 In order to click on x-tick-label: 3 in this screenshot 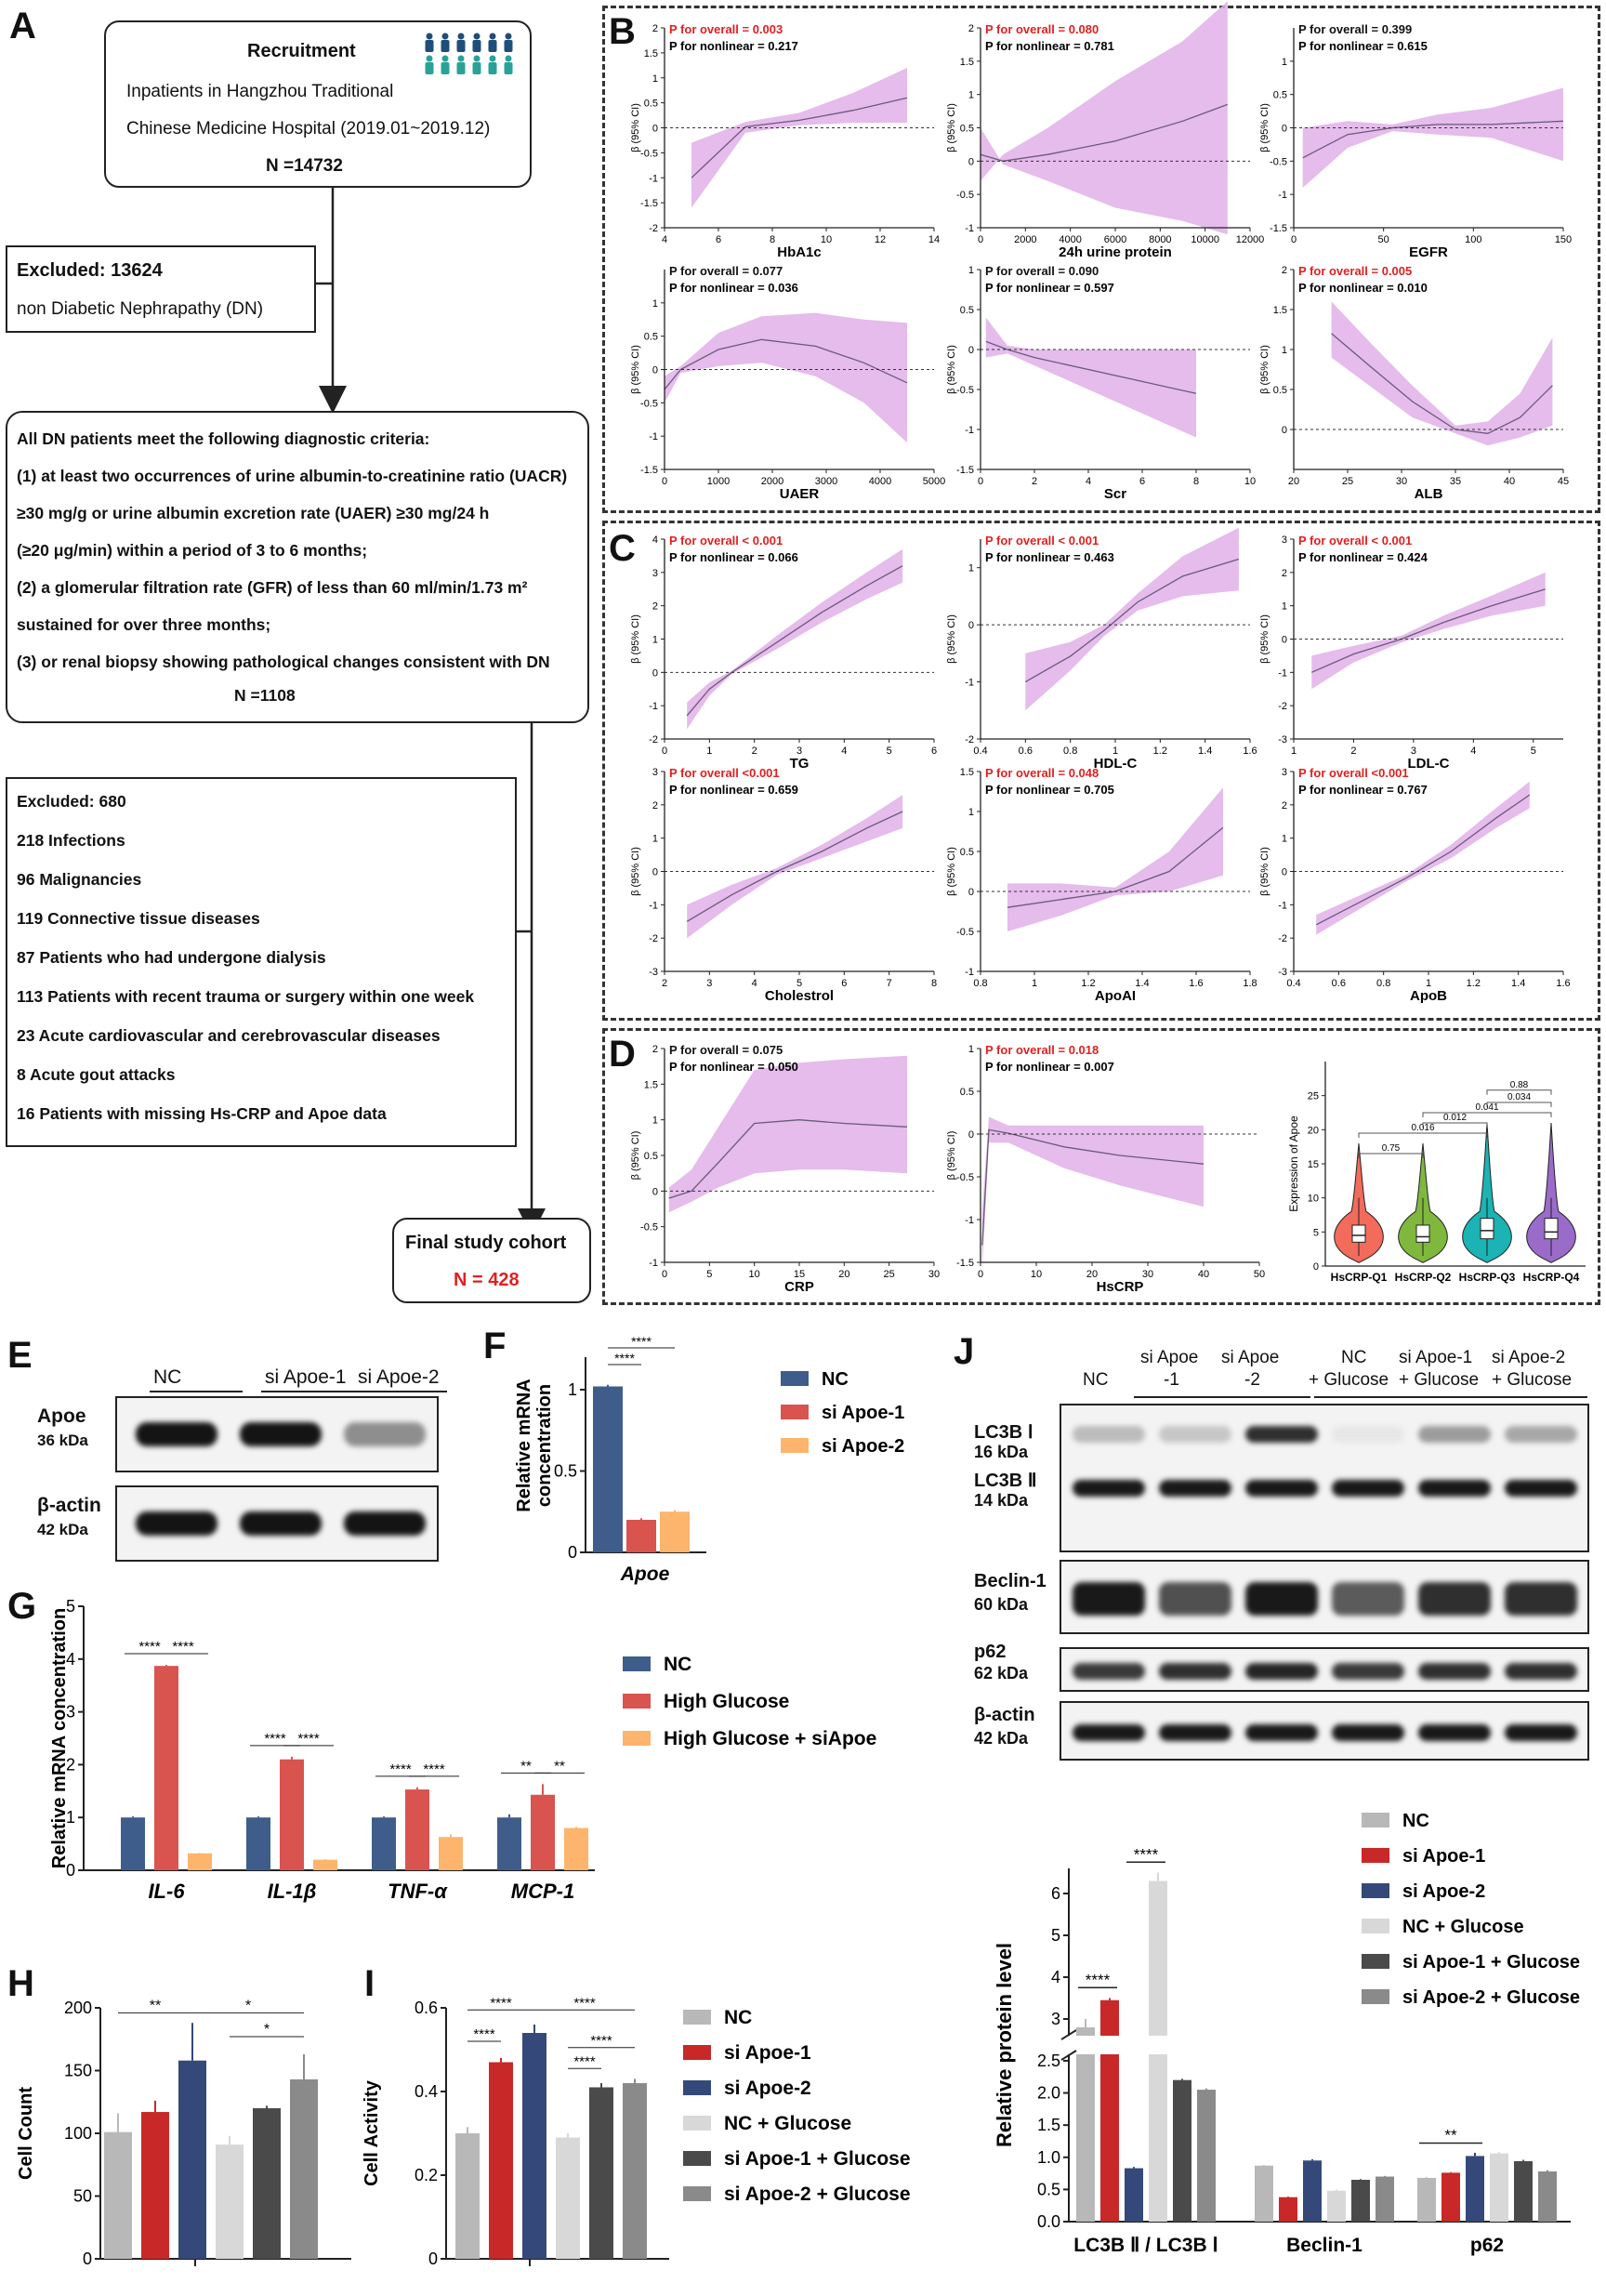, I will do `click(799, 752)`.